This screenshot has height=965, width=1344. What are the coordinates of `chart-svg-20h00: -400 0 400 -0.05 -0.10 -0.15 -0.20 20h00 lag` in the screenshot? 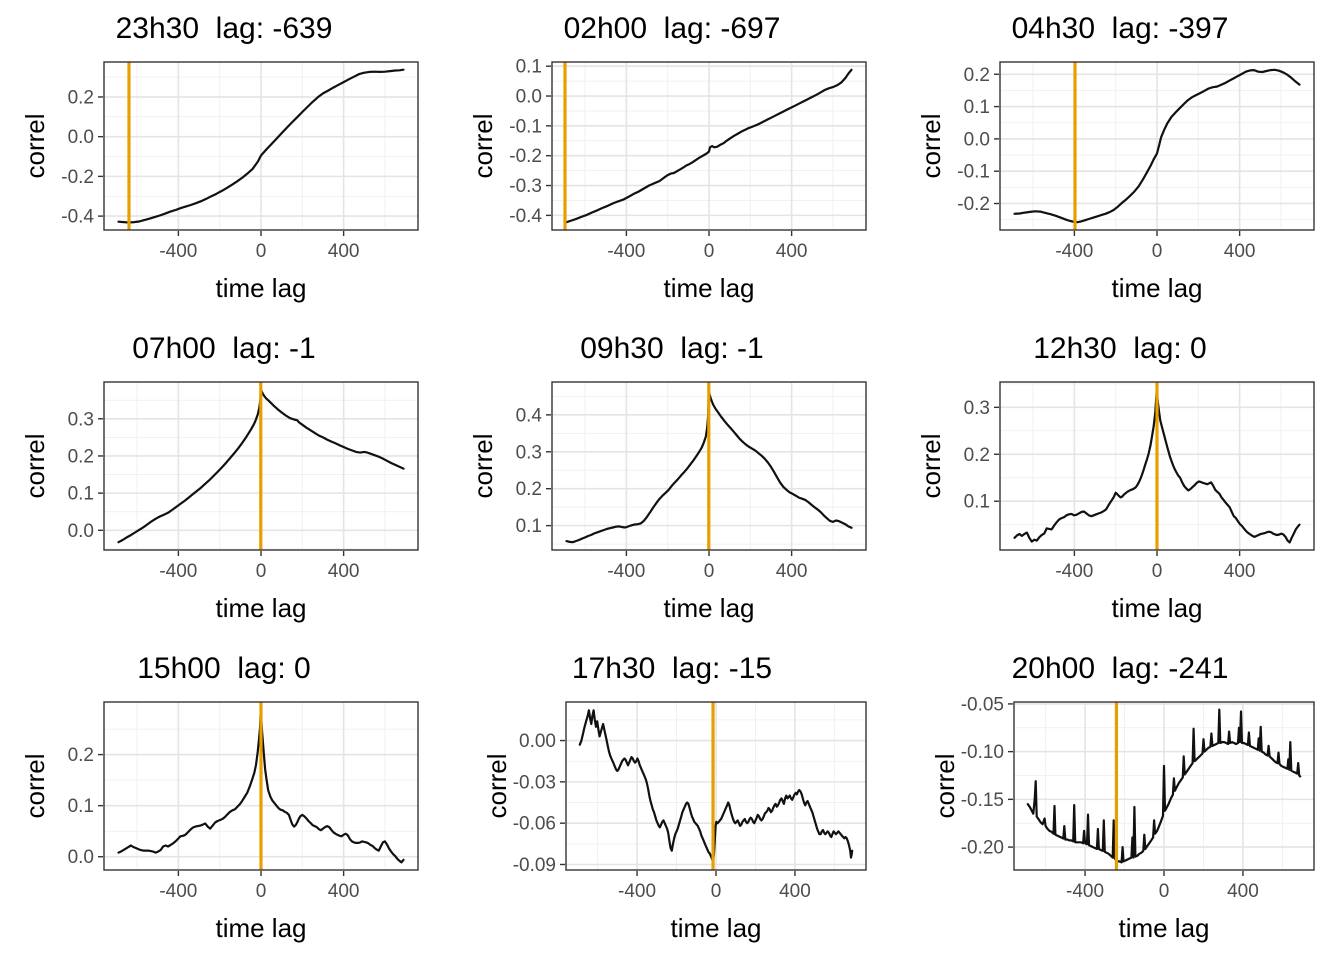 It's located at (1122, 797).